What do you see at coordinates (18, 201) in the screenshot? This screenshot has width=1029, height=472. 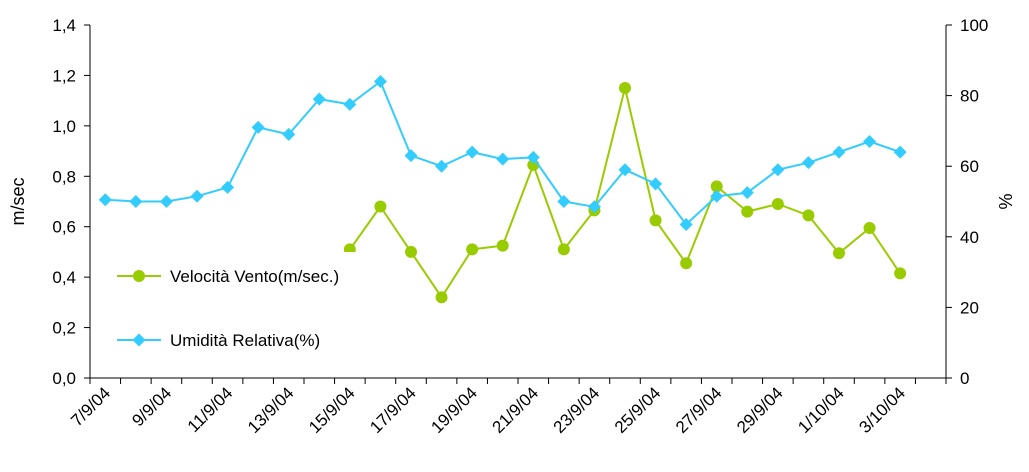 I see `y-left-axis-title: m/sec` at bounding box center [18, 201].